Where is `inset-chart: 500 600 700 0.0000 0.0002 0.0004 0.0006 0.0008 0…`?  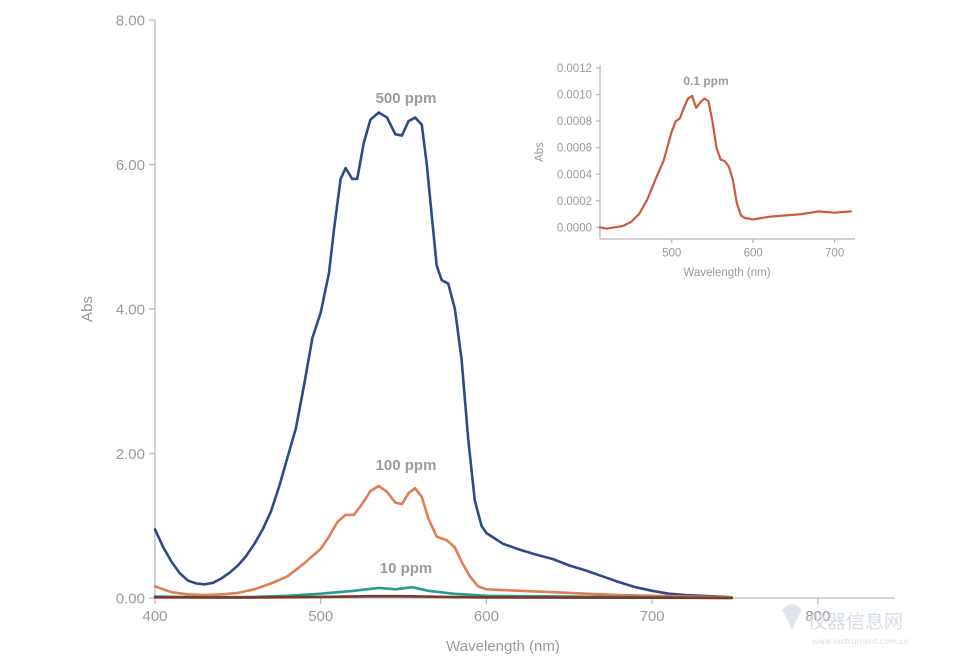 inset-chart: 500 600 700 0.0000 0.0002 0.0004 0.0006 0.0008 0… is located at coordinates (694, 171).